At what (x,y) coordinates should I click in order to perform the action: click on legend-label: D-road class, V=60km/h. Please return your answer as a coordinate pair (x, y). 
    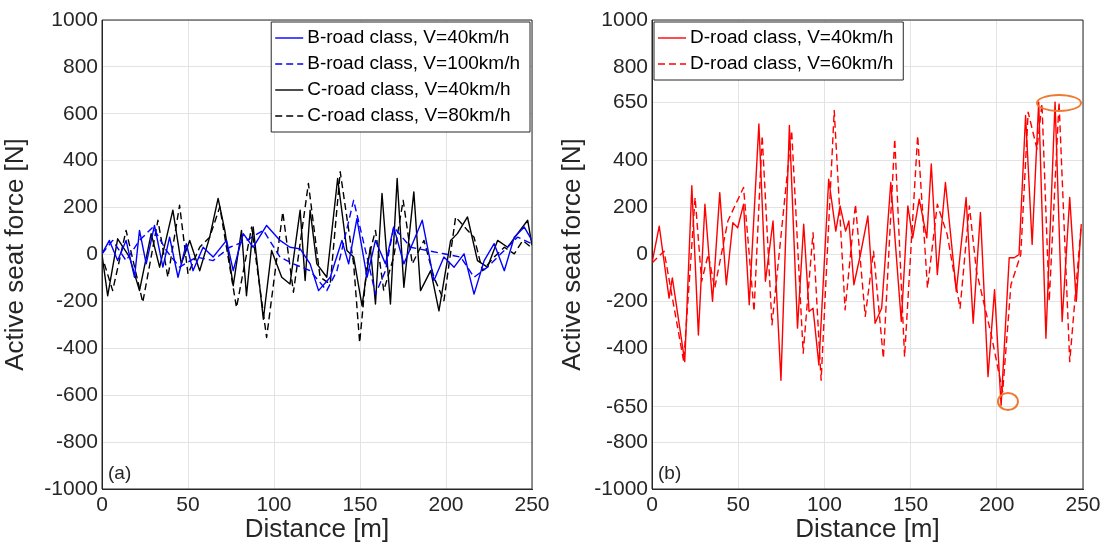
    Looking at the image, I should click on (792, 63).